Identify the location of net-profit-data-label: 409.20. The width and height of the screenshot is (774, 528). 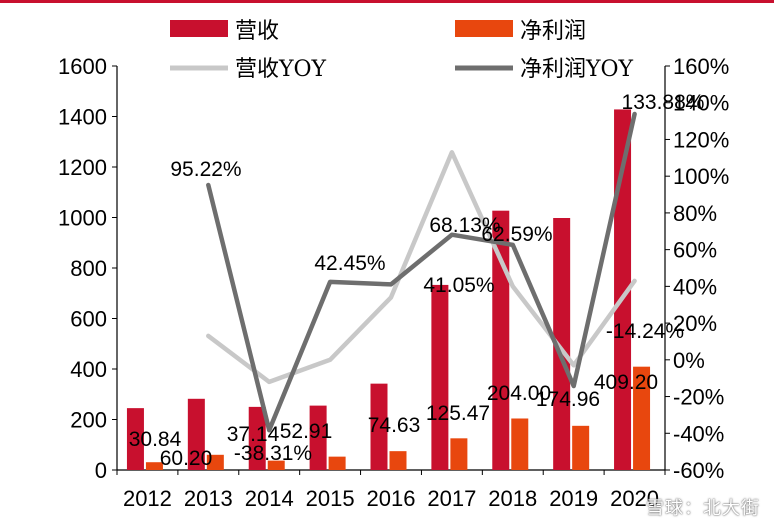
(626, 382).